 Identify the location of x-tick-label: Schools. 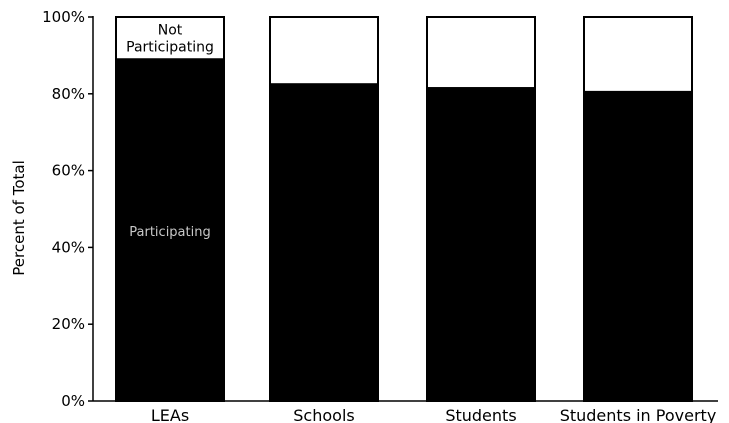
(323, 414).